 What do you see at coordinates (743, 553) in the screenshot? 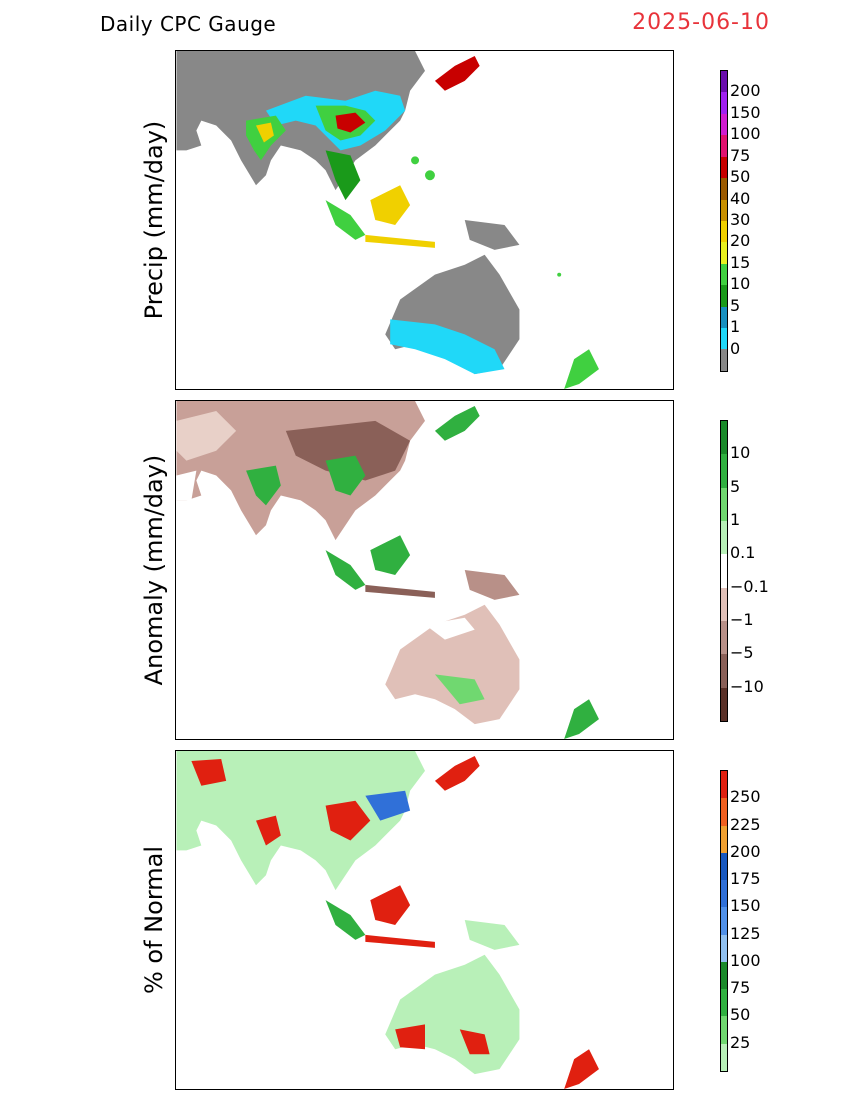
I see `anomaly-colorbar-tick: 0.1` at bounding box center [743, 553].